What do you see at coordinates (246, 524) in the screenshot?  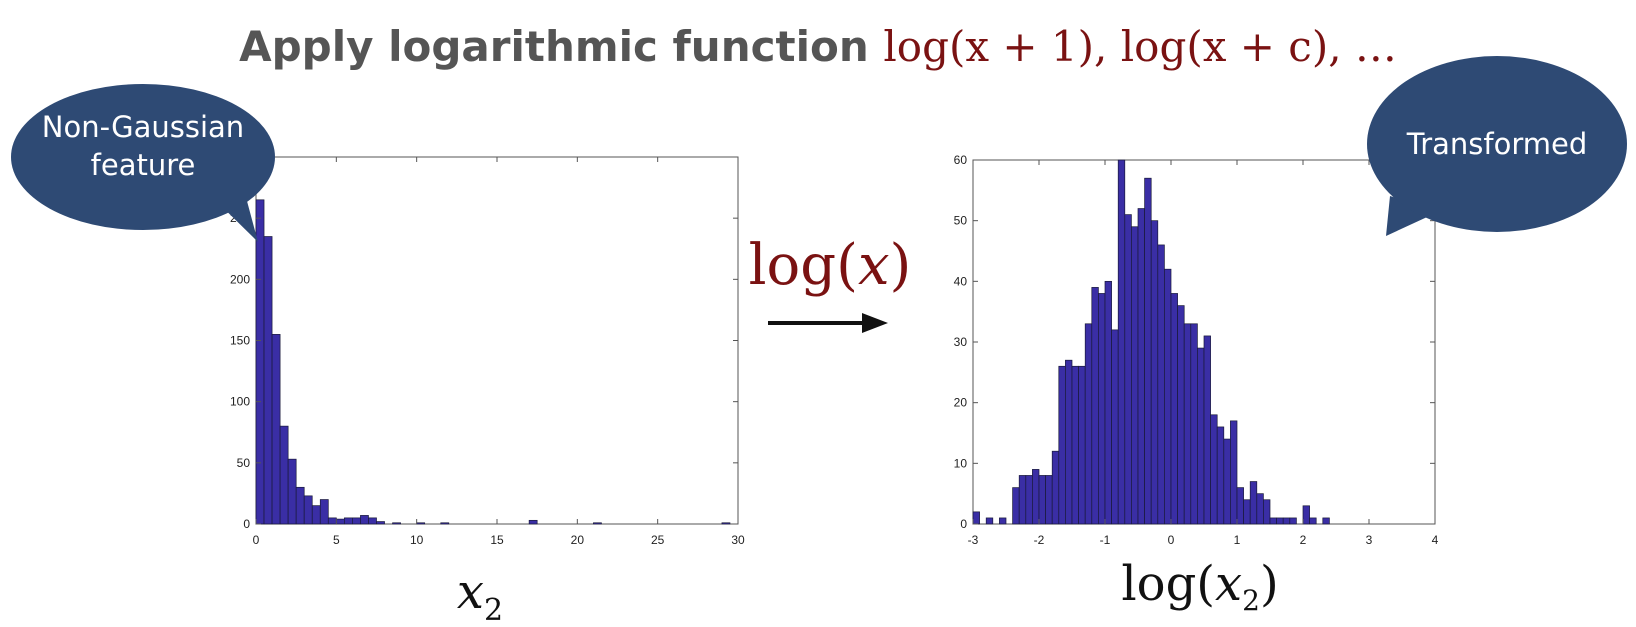 I see `left-ytick-label: 0` at bounding box center [246, 524].